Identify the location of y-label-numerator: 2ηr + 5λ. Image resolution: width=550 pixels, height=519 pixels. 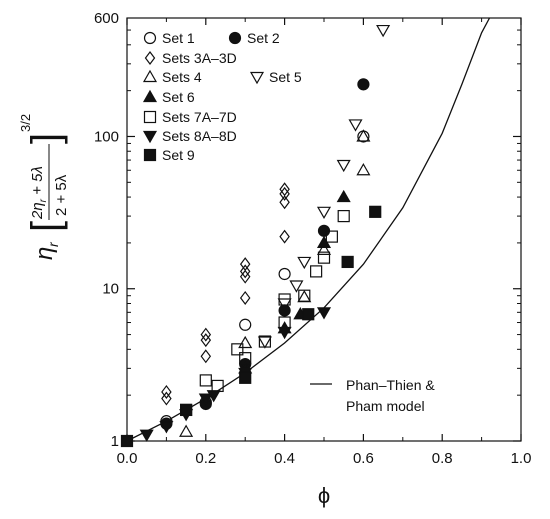
(39, 193).